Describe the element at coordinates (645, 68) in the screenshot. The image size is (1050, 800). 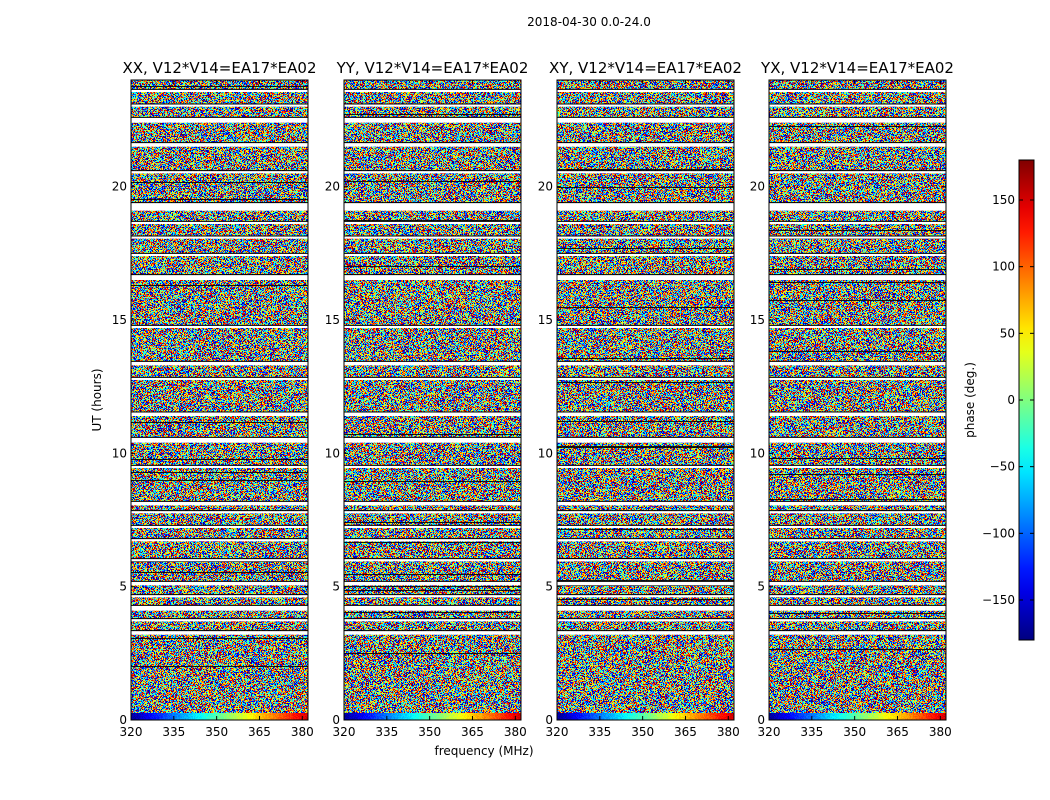
I see `panel-title: XY, V12*V14=EA17*EA02` at that location.